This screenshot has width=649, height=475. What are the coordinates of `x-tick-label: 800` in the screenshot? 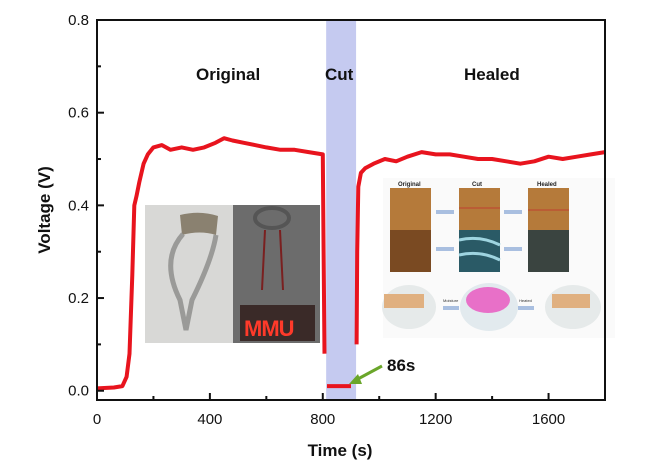 It's located at (322, 419).